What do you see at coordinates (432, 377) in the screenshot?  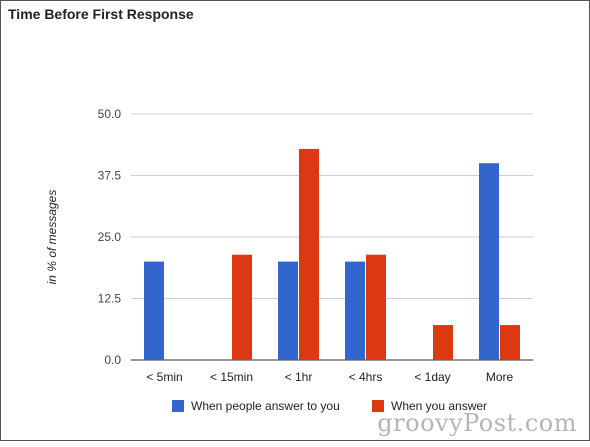 I see `x-tick-label: < 1day` at bounding box center [432, 377].